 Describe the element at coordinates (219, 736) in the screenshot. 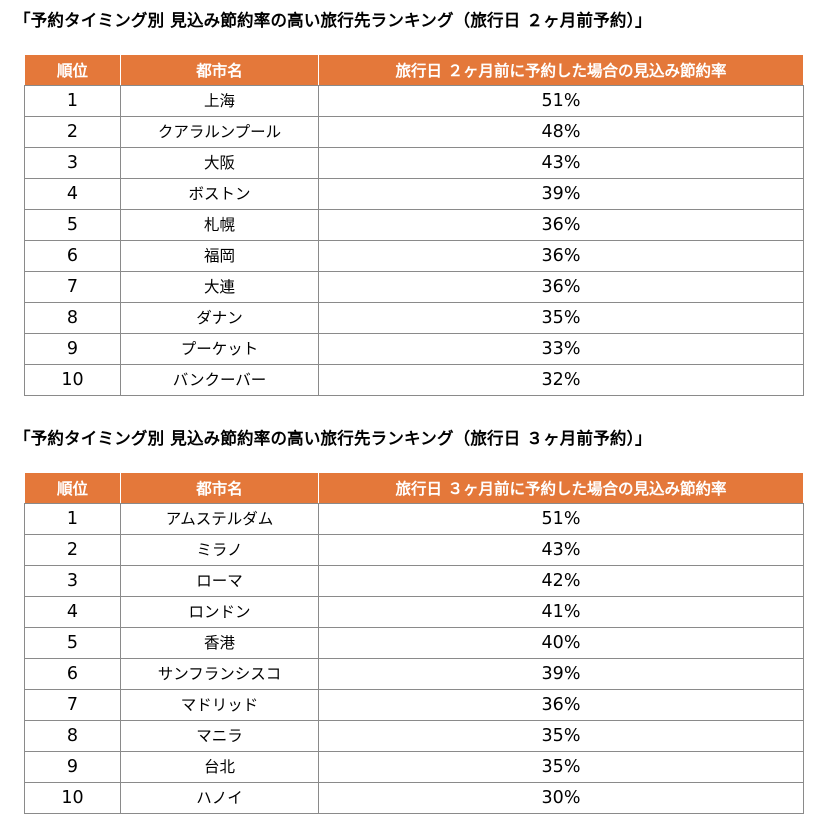

I see `city-cell: マニラ` at that location.